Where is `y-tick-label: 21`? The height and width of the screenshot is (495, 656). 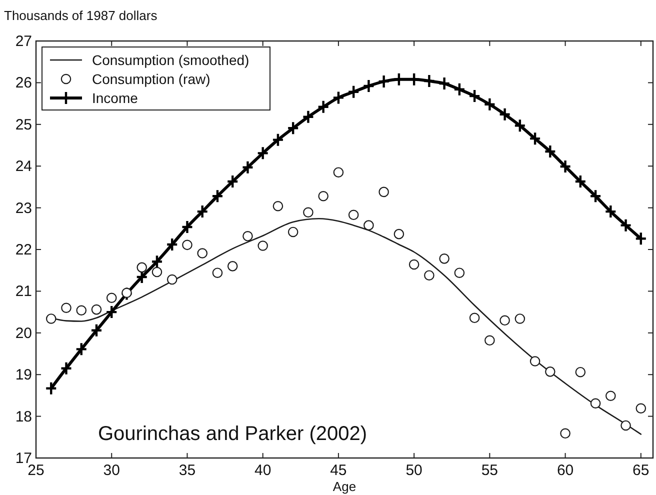 y-tick-label: 21 is located at coordinates (23, 291).